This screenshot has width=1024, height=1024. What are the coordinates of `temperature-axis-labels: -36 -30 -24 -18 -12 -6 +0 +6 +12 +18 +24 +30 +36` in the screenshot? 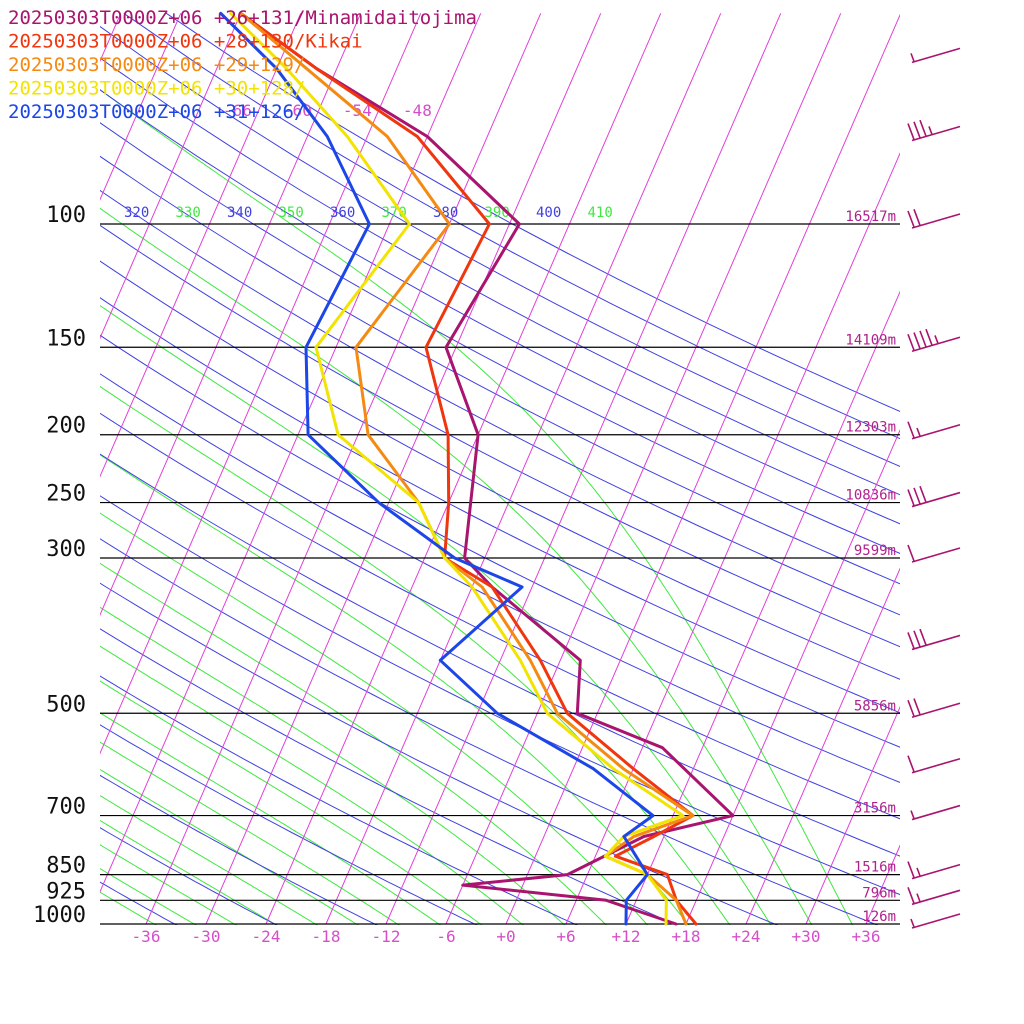 It's located at (506, 936).